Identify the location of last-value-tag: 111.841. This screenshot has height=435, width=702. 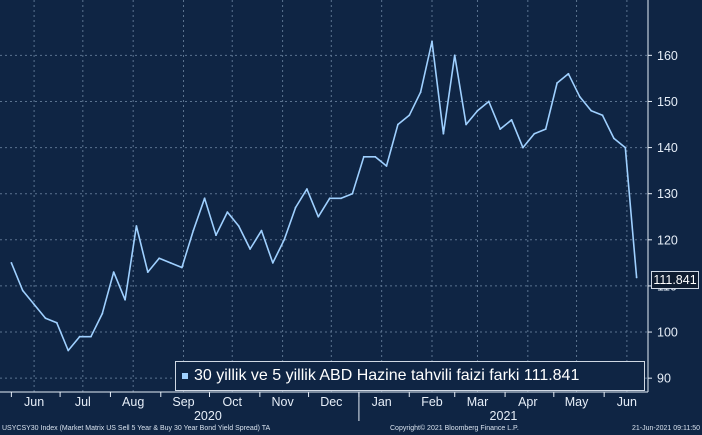
(675, 280).